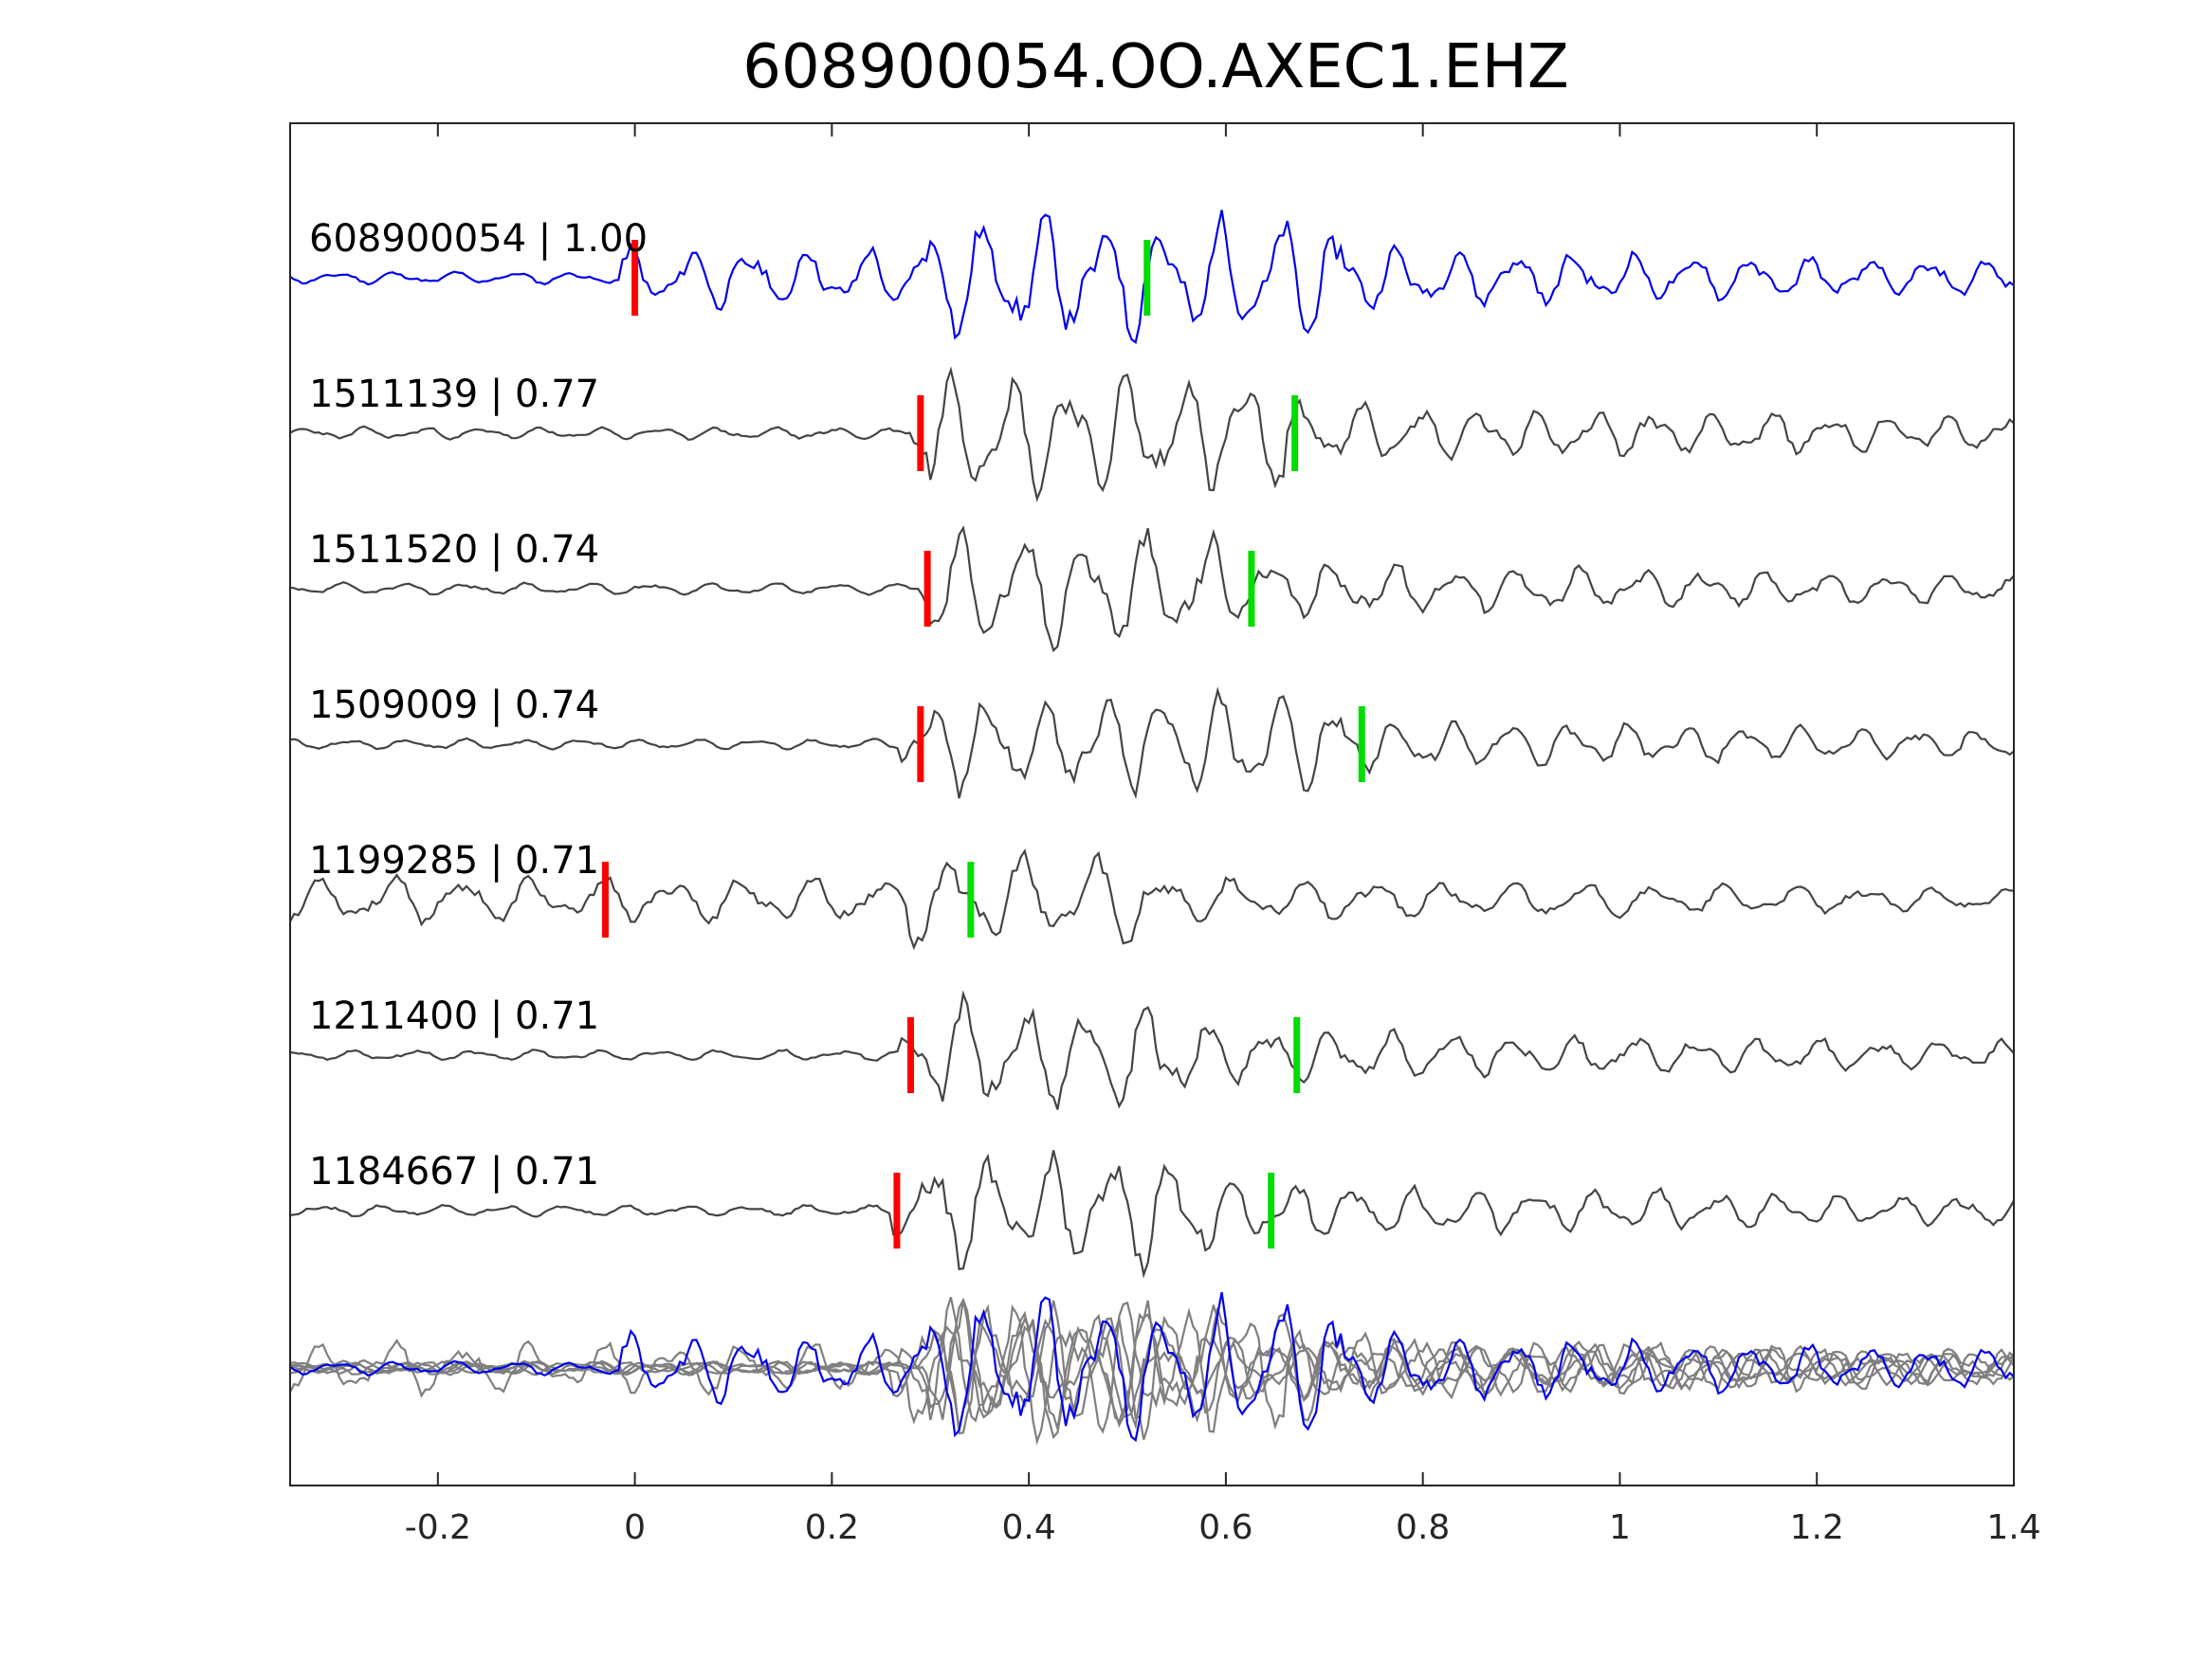 The width and height of the screenshot is (2212, 1659). Describe the element at coordinates (832, 1527) in the screenshot. I see `x-tick-label: 0.2` at that location.